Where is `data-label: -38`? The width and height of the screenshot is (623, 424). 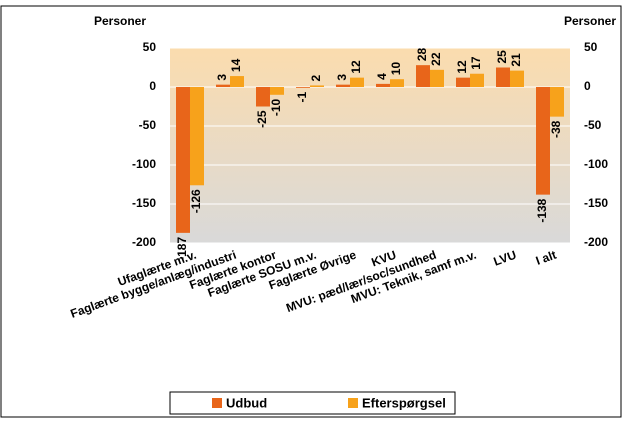 data-label: -38 is located at coordinates (556, 129).